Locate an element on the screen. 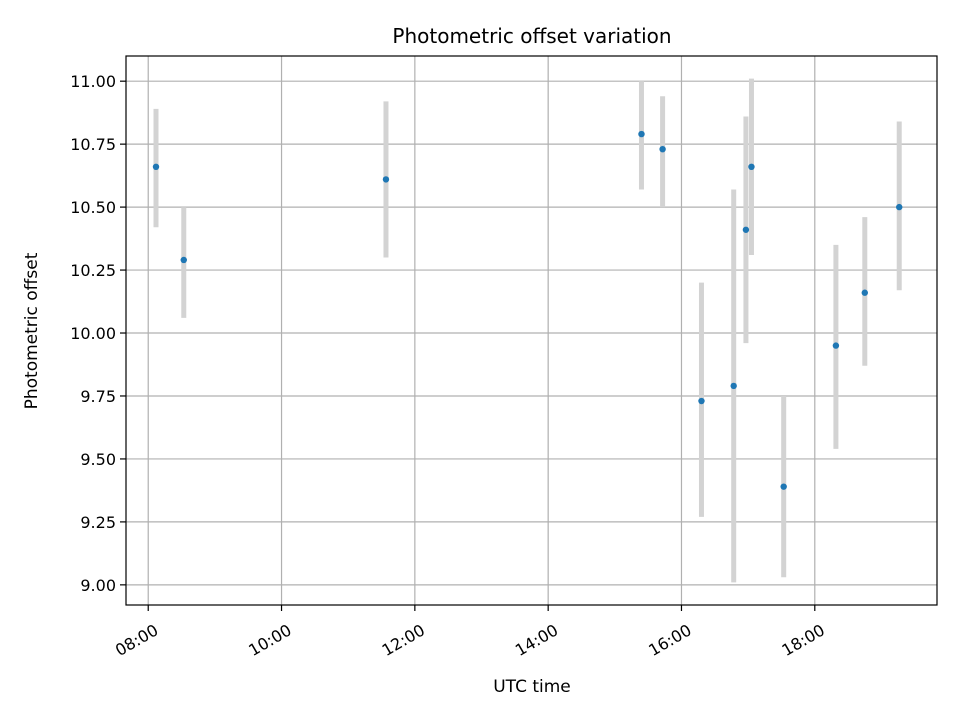  y-tick-label: 10.25 is located at coordinates (93, 270).